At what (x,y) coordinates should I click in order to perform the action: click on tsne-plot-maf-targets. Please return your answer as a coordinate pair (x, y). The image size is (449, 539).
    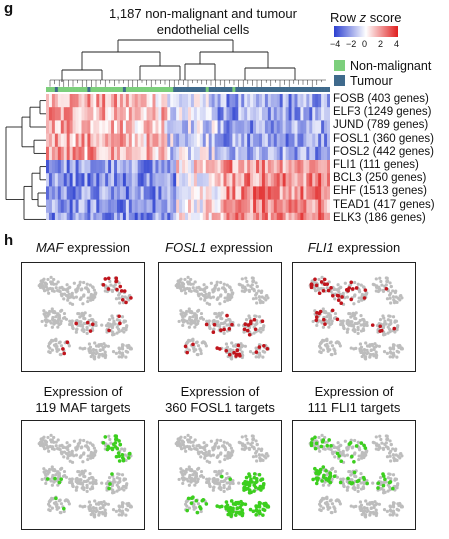
    Looking at the image, I should click on (83, 475).